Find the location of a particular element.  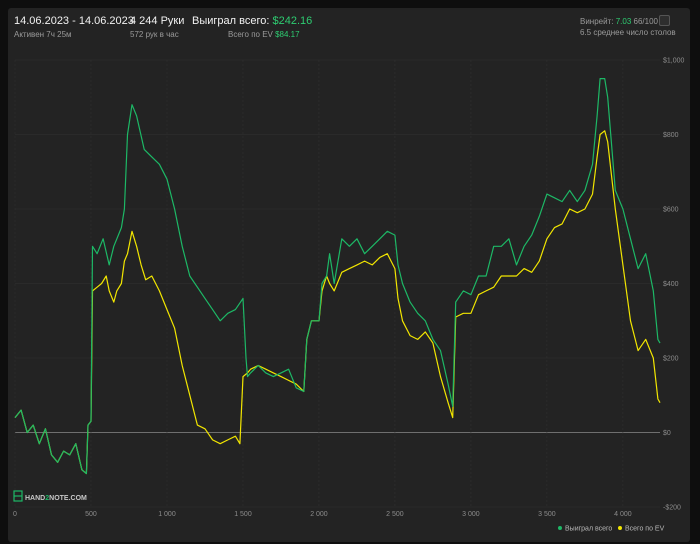

x-tick-label: 2 500 is located at coordinates (395, 514).